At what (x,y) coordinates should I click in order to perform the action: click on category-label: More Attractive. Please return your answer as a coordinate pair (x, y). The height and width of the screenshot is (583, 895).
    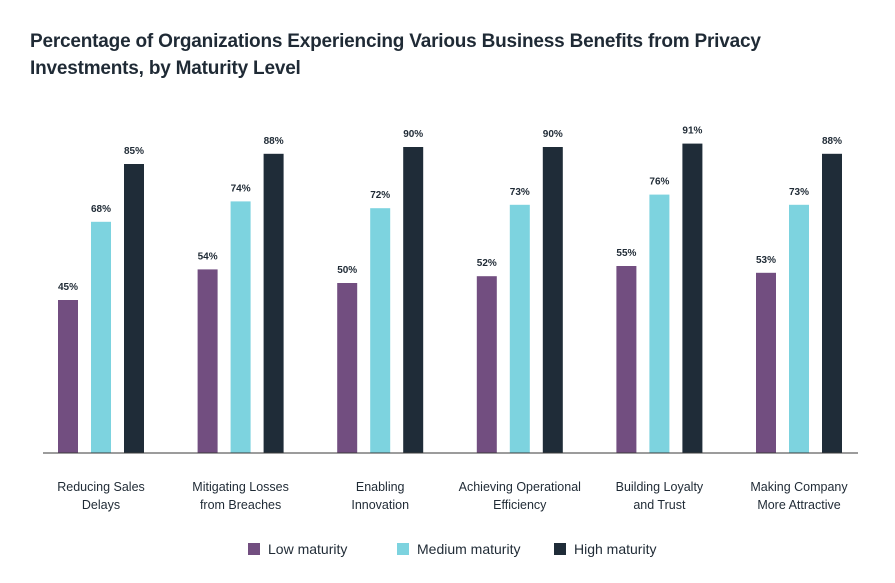
    Looking at the image, I should click on (798, 505).